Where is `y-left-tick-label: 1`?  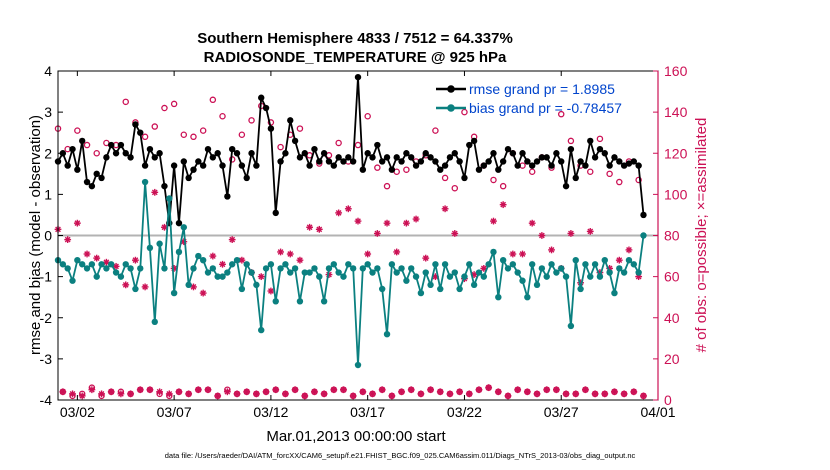
y-left-tick-label: 1 is located at coordinates (48, 194).